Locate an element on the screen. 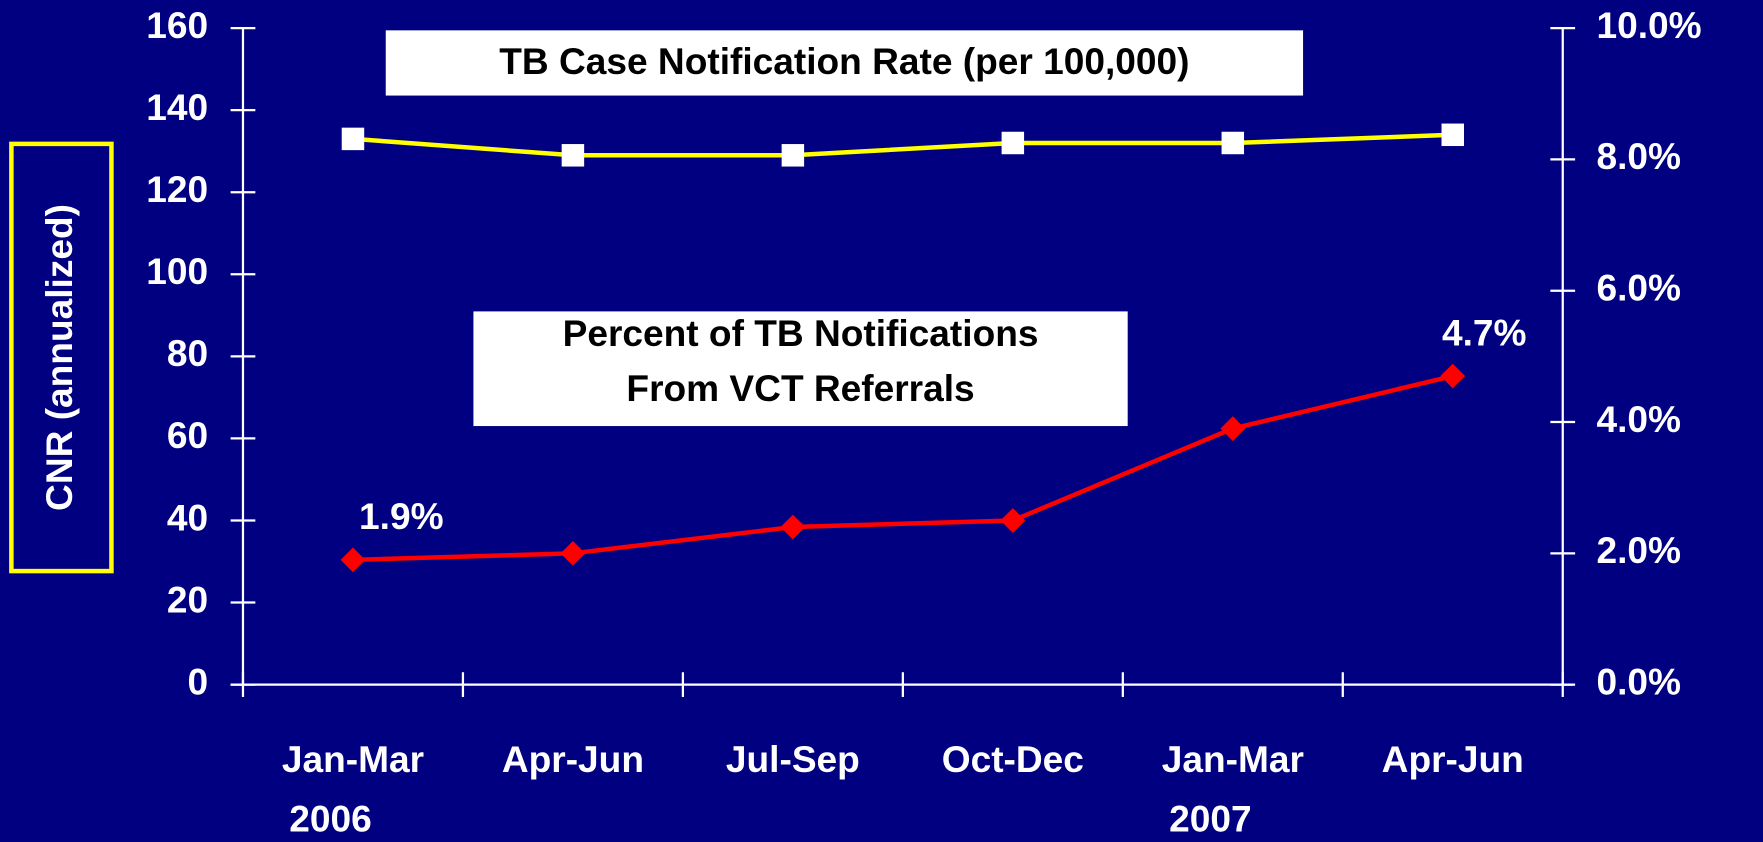 This screenshot has height=842, width=1763. chart-title: TB Case Notification Rate (per 100,000) is located at coordinates (844, 61).